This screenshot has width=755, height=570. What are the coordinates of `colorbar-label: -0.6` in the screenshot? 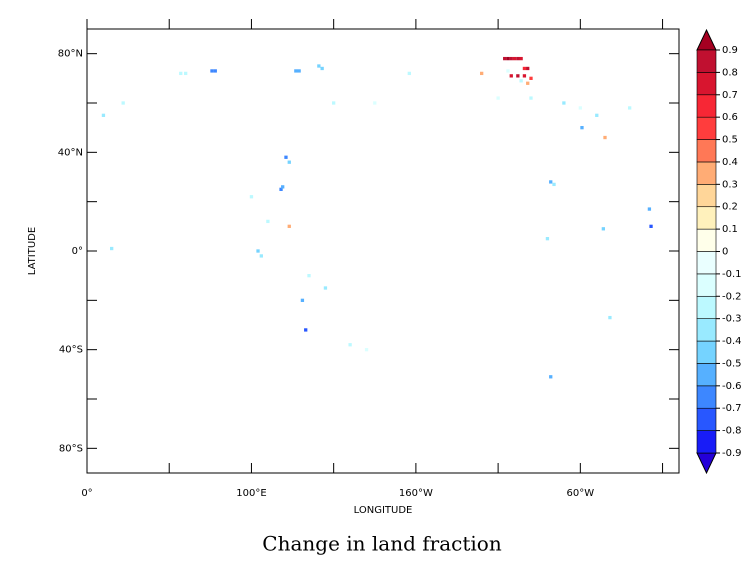 It's located at (732, 386).